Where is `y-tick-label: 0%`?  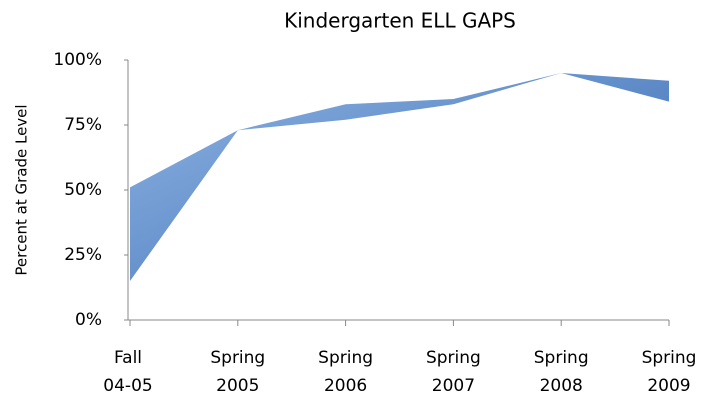 y-tick-label: 0% is located at coordinates (88, 320).